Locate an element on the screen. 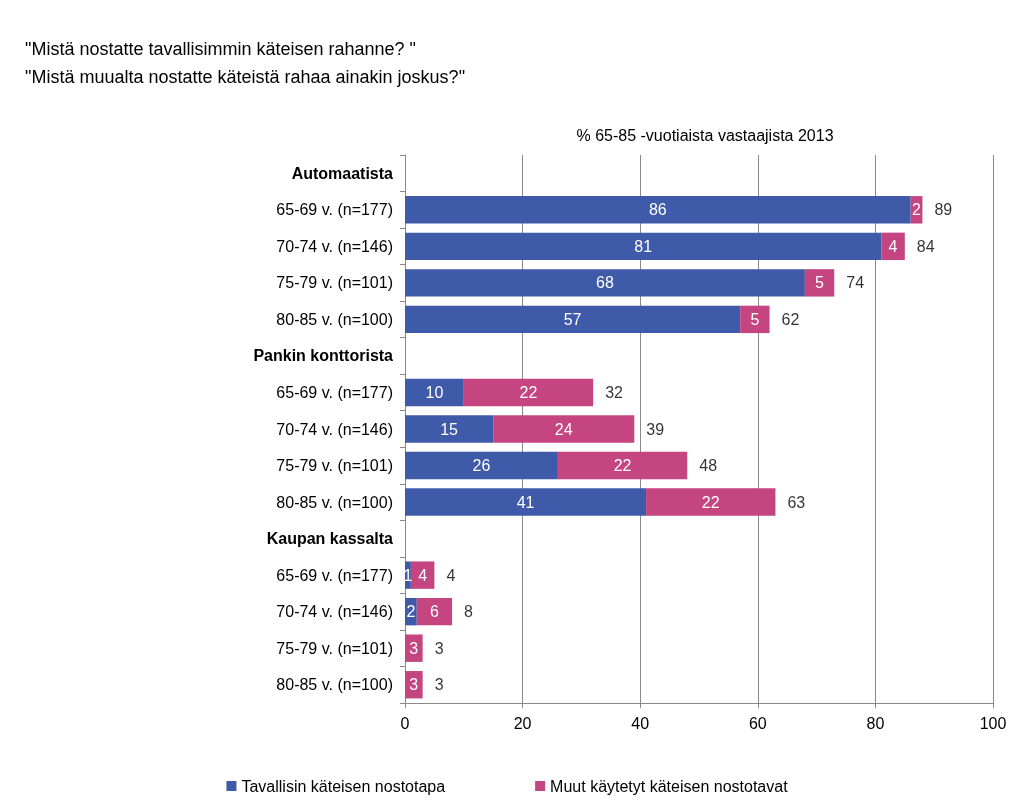 This screenshot has height=811, width=1014. y-tick-label: Pankin konttorista is located at coordinates (323, 356).